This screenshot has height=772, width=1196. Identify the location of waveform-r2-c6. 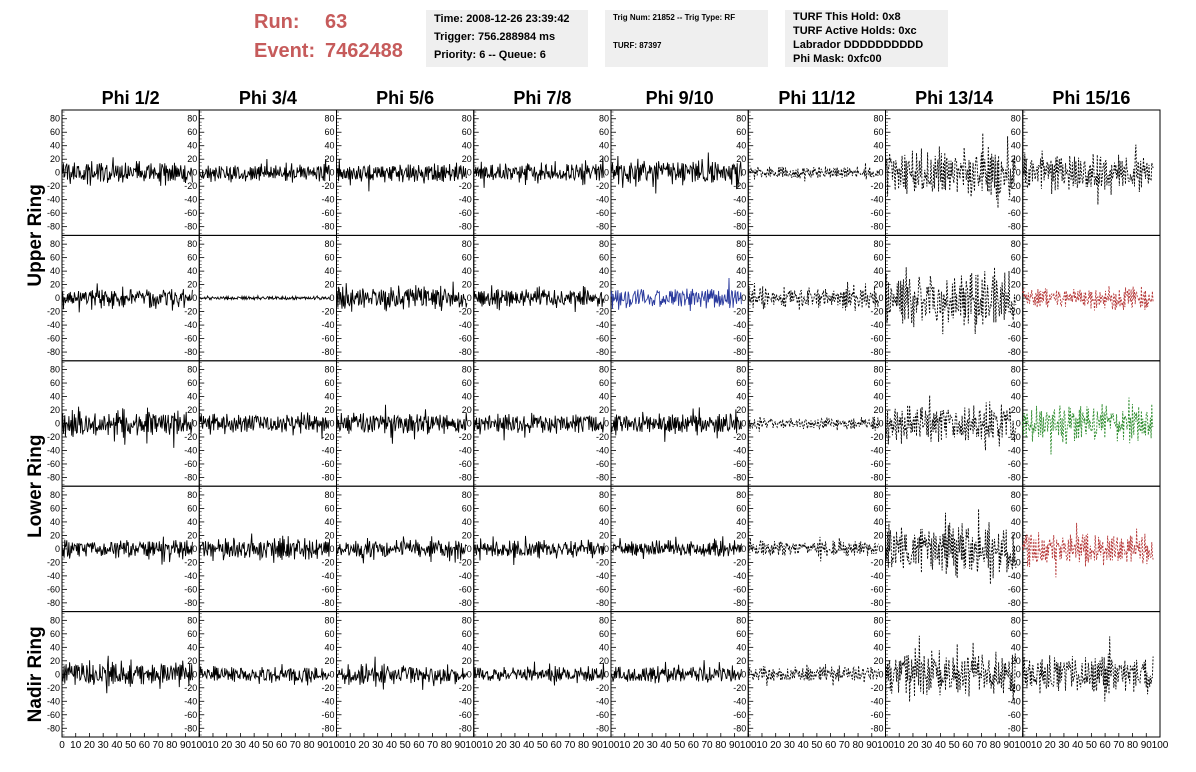
(813, 296).